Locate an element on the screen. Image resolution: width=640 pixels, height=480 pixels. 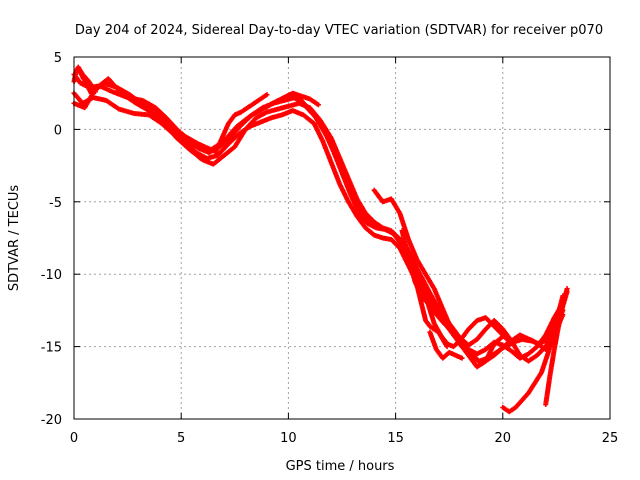
x-axis-title: GPS time / hours is located at coordinates (340, 466).